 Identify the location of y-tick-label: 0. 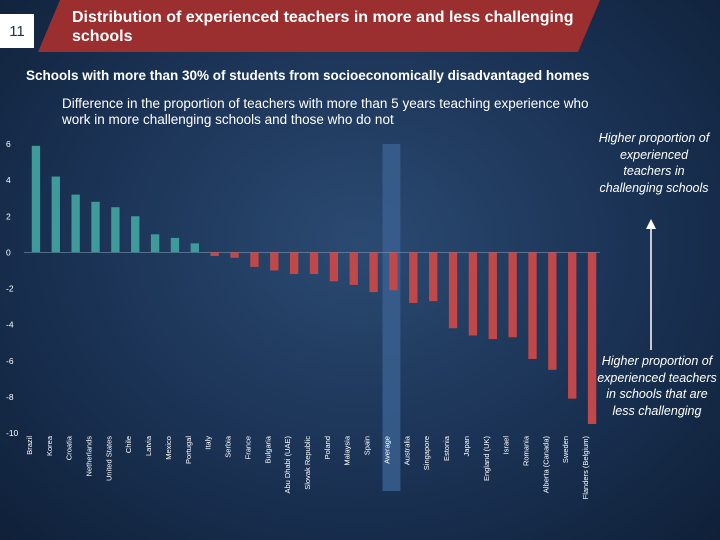
(8, 252).